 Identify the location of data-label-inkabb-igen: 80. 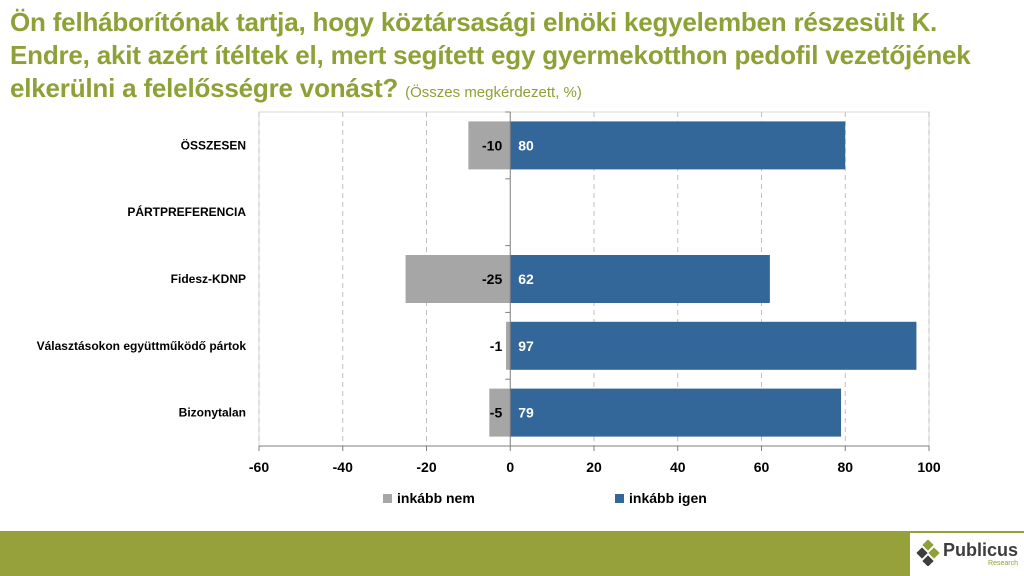
(526, 145).